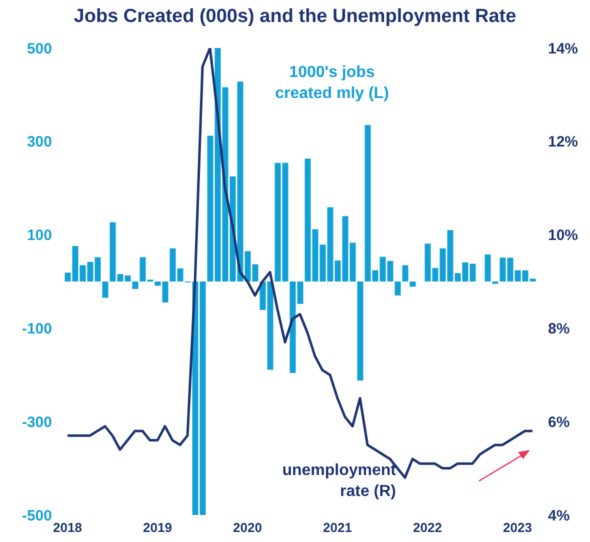 This screenshot has width=590, height=542. I want to click on y-tick-label: 100, so click(39, 235).